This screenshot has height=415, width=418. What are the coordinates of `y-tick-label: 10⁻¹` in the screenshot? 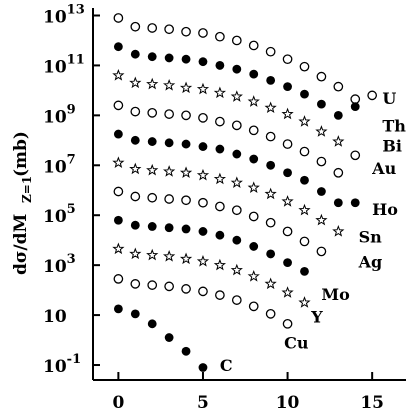 It's located at (62, 364).